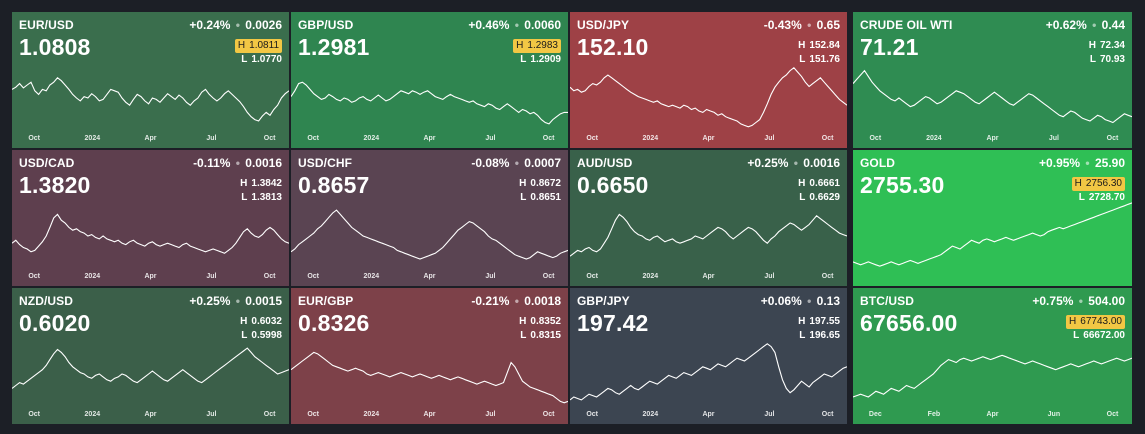 The image size is (1145, 434). I want to click on high-value: 67743.00, so click(1101, 321).